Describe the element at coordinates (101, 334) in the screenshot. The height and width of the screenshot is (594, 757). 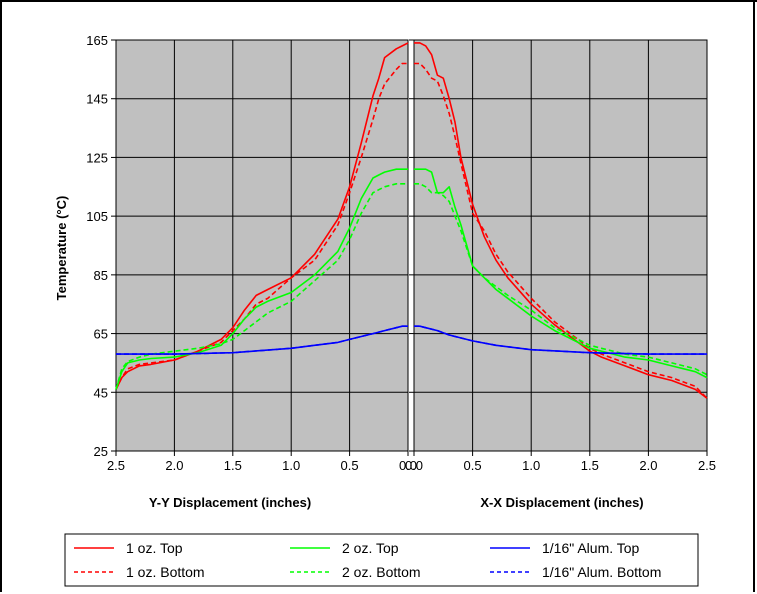
I see `y-tick-label: 65` at that location.